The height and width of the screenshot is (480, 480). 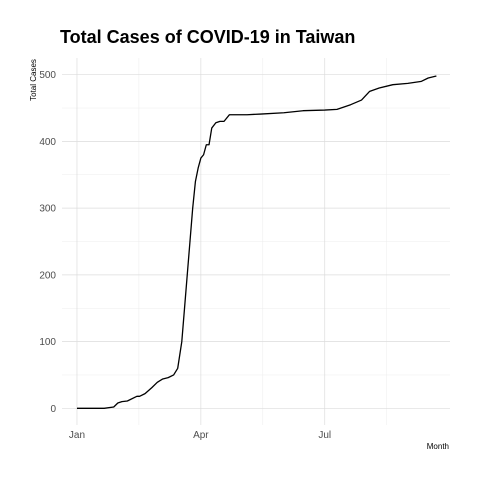 I want to click on y-tick-label: 200, so click(x=47, y=275).